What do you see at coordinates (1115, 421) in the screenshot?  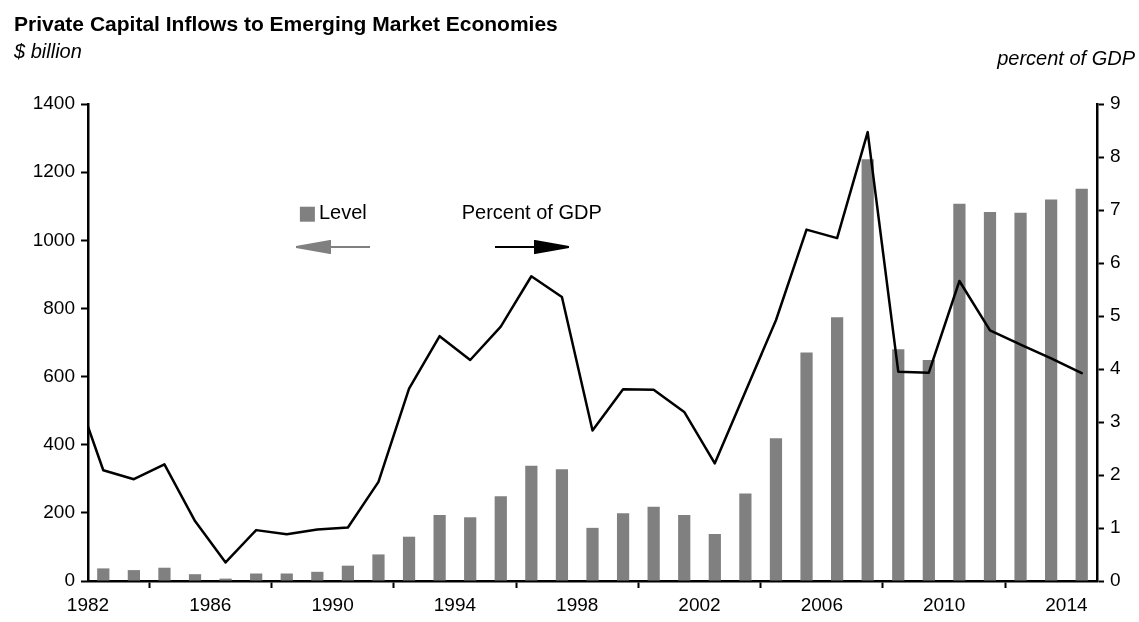 I see `y2-tick-label: 3` at bounding box center [1115, 421].